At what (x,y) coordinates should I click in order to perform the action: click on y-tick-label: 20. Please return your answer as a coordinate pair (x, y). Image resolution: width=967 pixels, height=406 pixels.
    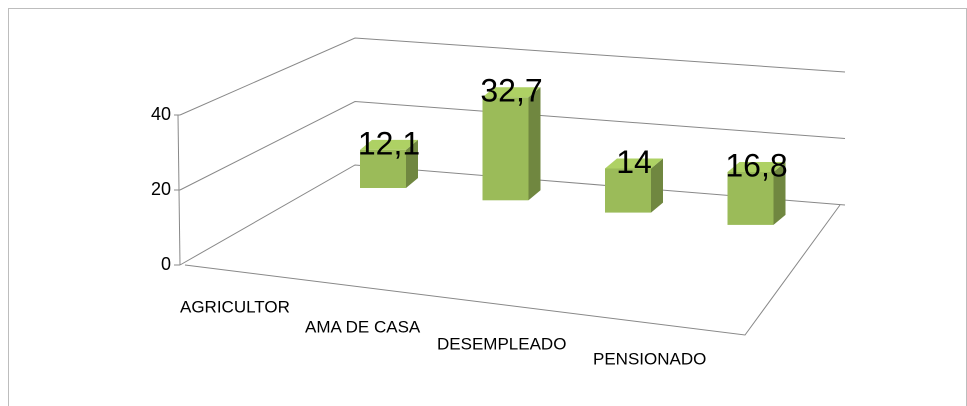
    Looking at the image, I should click on (161, 189).